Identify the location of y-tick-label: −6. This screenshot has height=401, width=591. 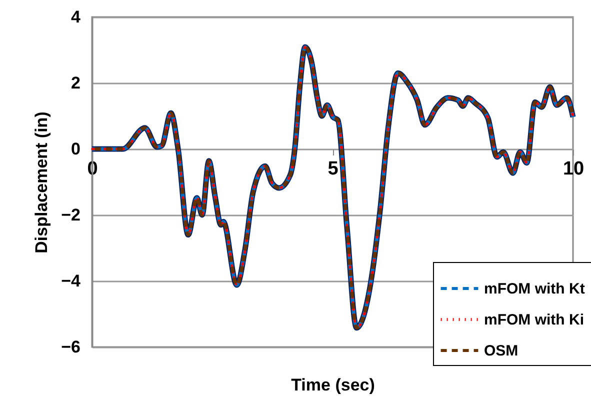
(70, 347).